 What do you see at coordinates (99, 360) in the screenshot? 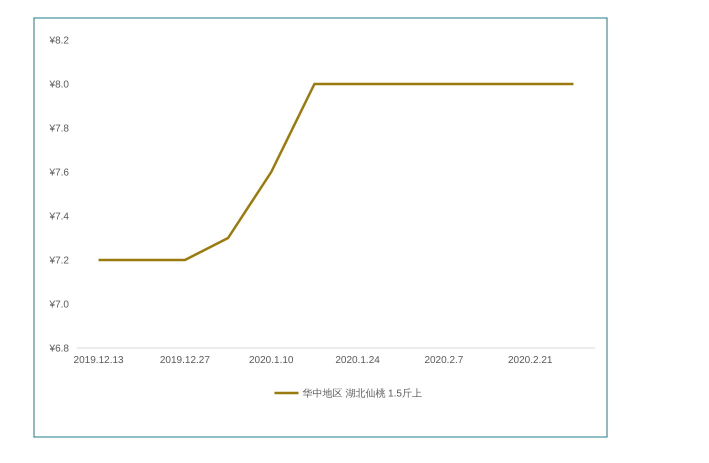
I see `x-tick-label: 2019.12.13` at bounding box center [99, 360].